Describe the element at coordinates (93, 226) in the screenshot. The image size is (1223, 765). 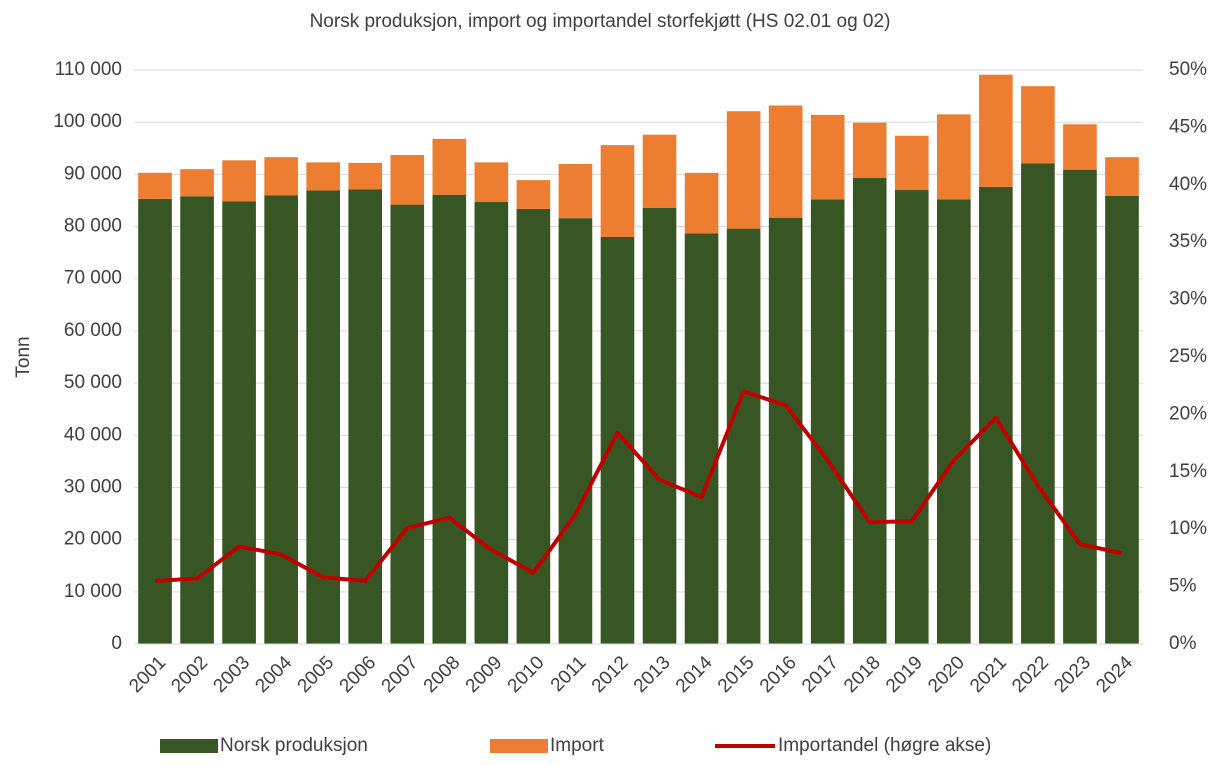
I see `y-tick-label: 80 000` at that location.